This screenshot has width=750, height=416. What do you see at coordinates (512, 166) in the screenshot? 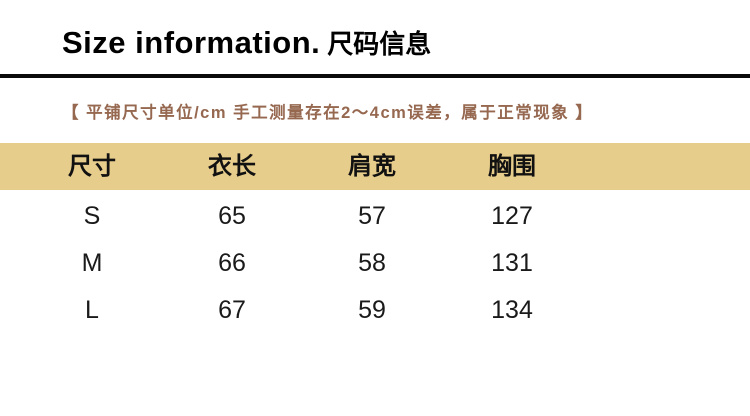
I see `header-bust: 胸围` at bounding box center [512, 166].